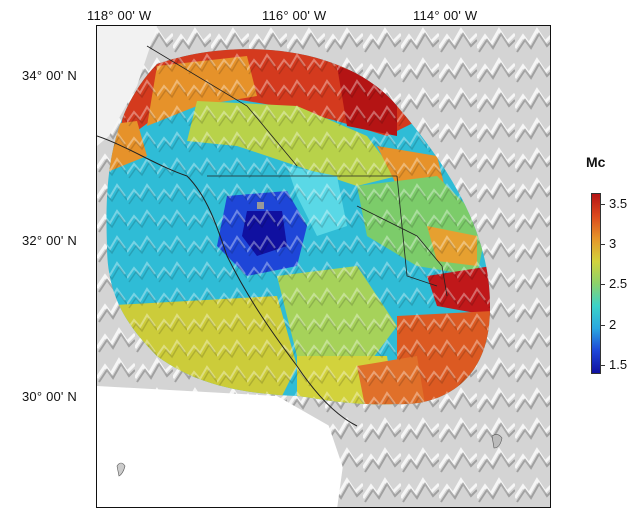  I want to click on ocean-area, so click(222, 446).